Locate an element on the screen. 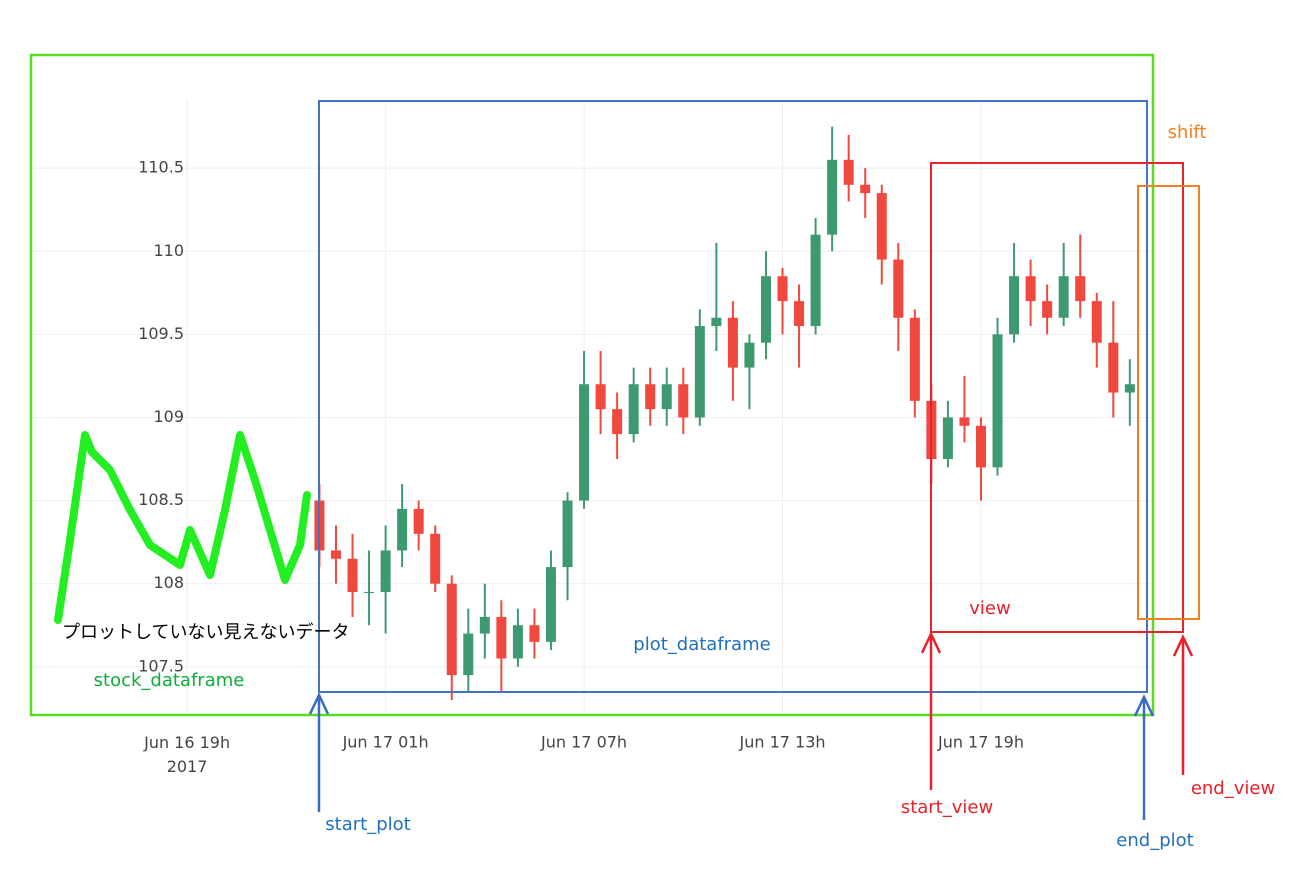 This screenshot has height=878, width=1299. annotation: start_plot is located at coordinates (367, 824).